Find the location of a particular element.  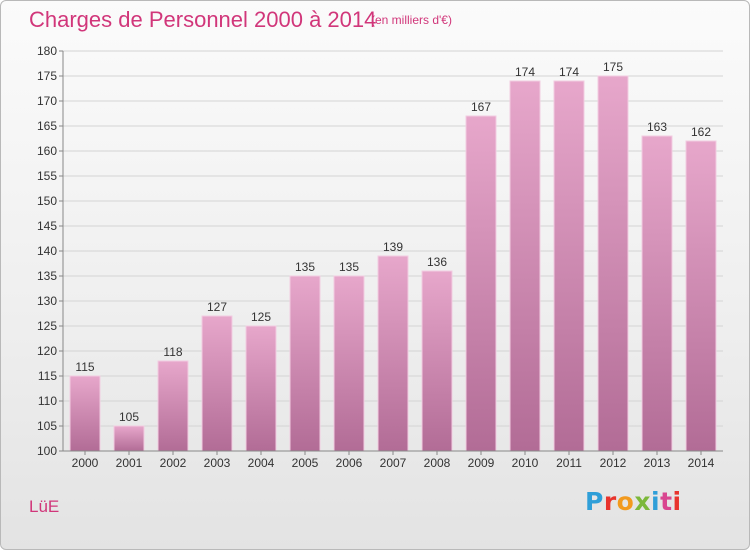

y-tick-label: 155 is located at coordinates (47, 176).